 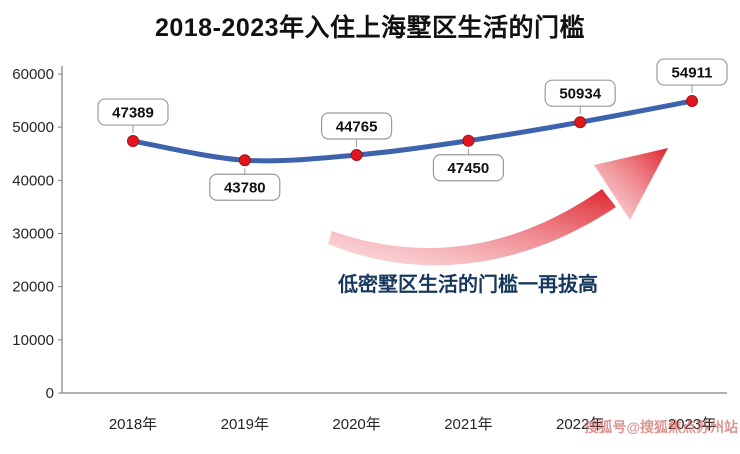 I want to click on y-axis-label: 30000, so click(x=33, y=234).